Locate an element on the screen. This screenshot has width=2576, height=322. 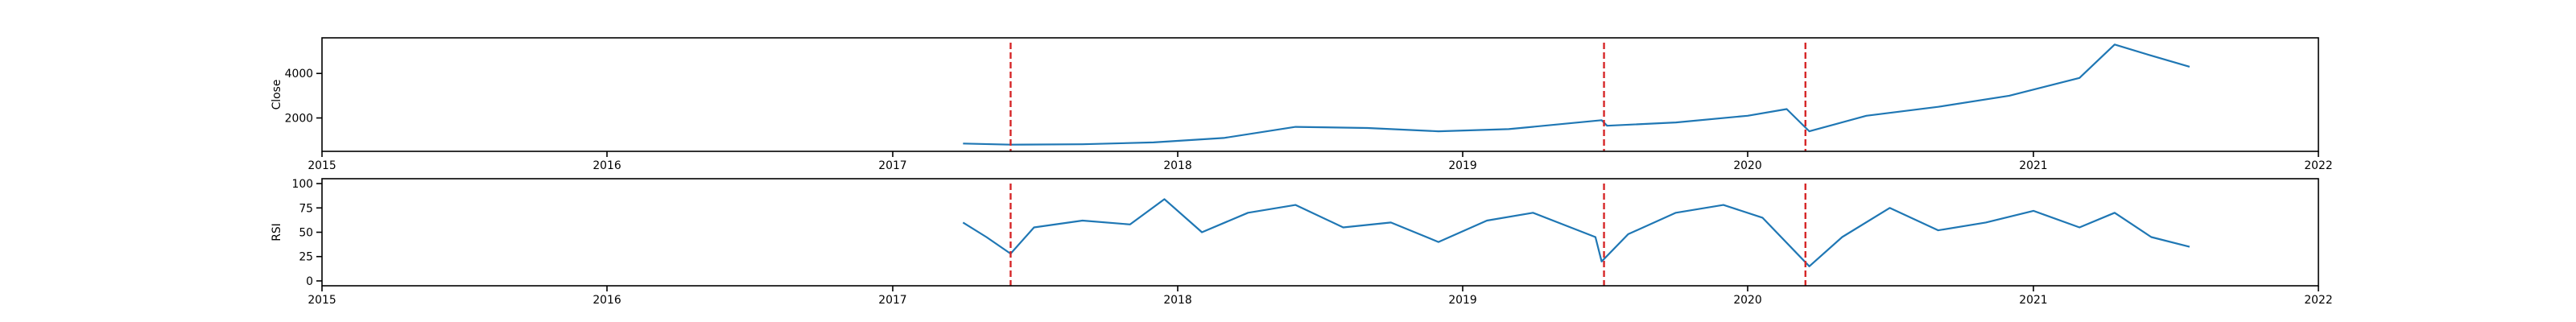
y-axis-label: RSI is located at coordinates (276, 232).